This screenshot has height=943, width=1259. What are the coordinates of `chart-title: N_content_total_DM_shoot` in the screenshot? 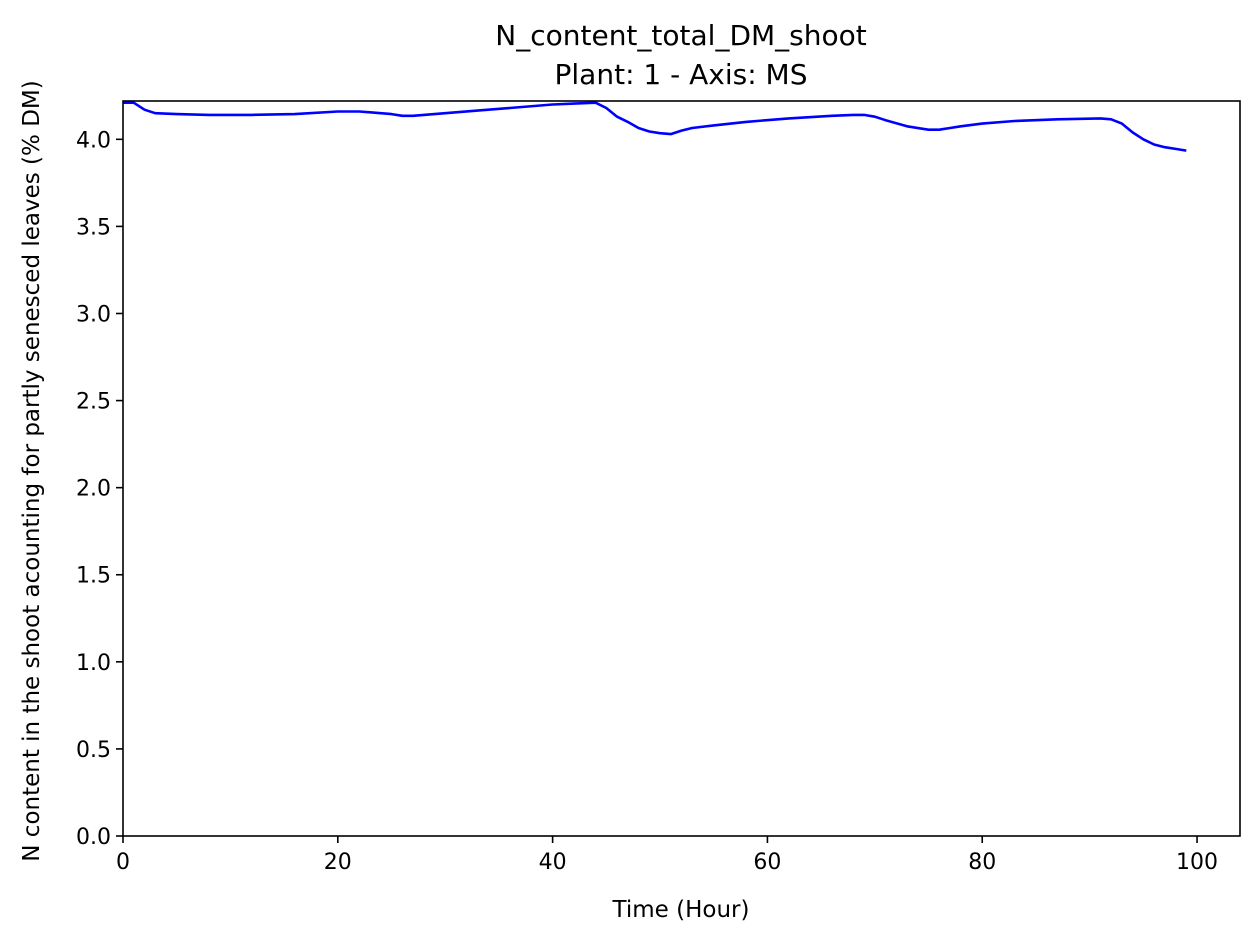 It's located at (680, 35).